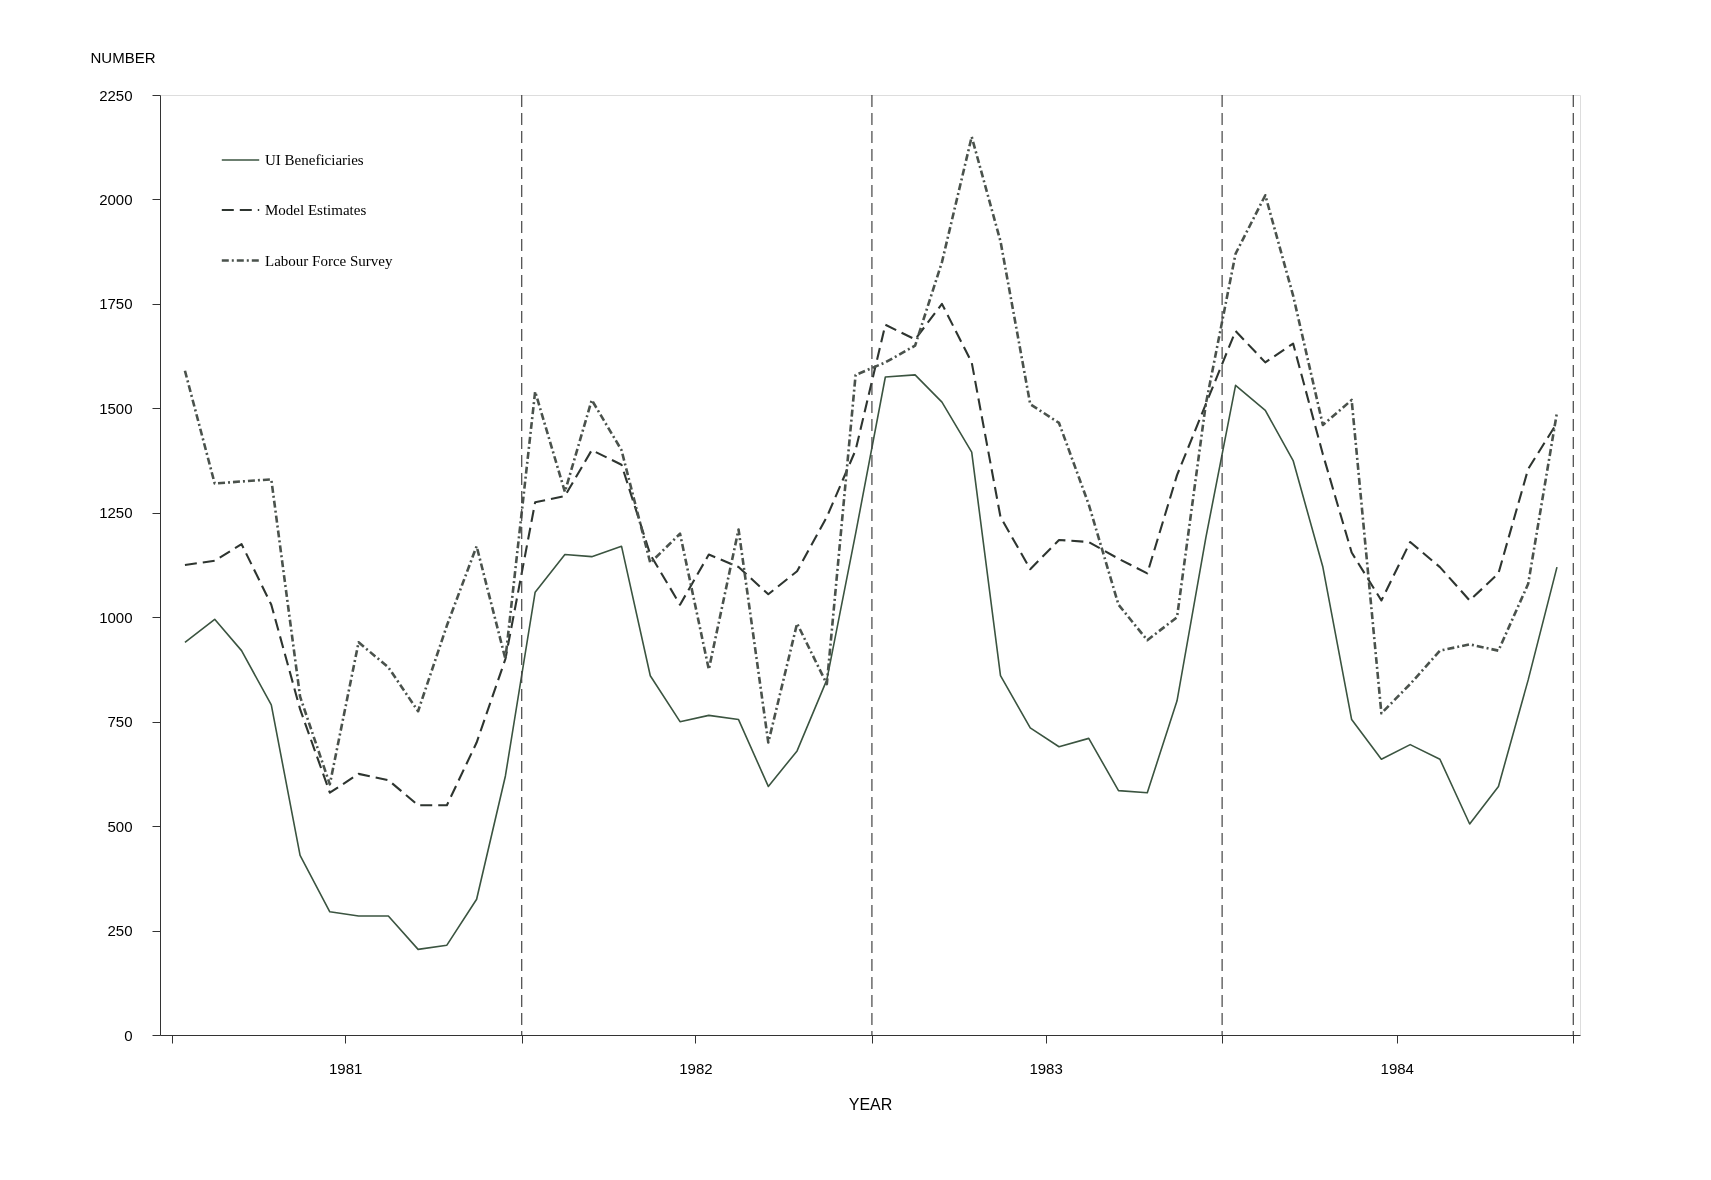  Describe the element at coordinates (345, 1068) in the screenshot. I see `x-tick-label: 1981` at that location.